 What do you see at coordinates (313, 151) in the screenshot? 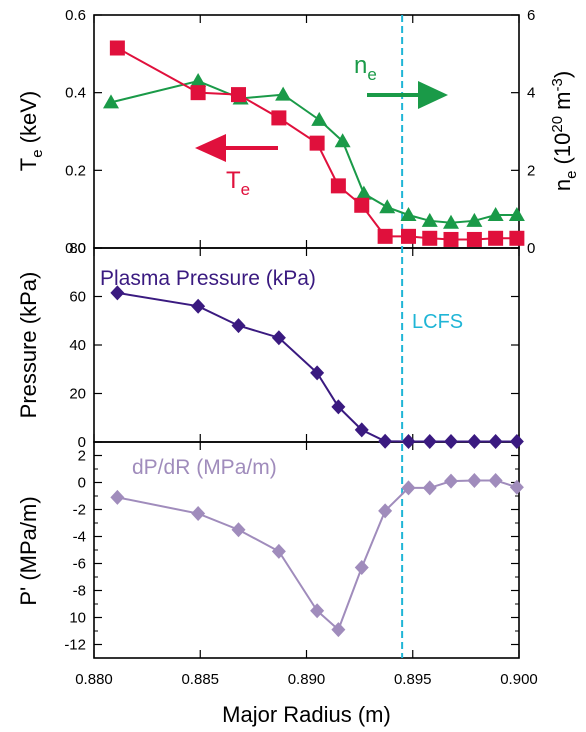
I see `ne-series-line` at bounding box center [313, 151].